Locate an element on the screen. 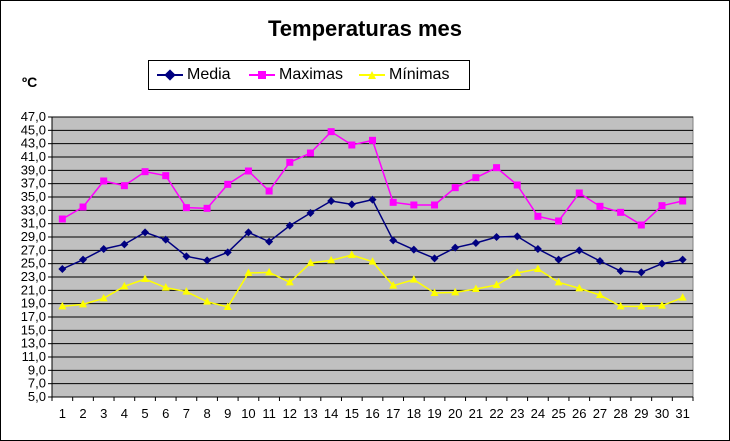 Image resolution: width=730 pixels, height=441 pixels. y-tick-label: 25,0 is located at coordinates (33, 263).